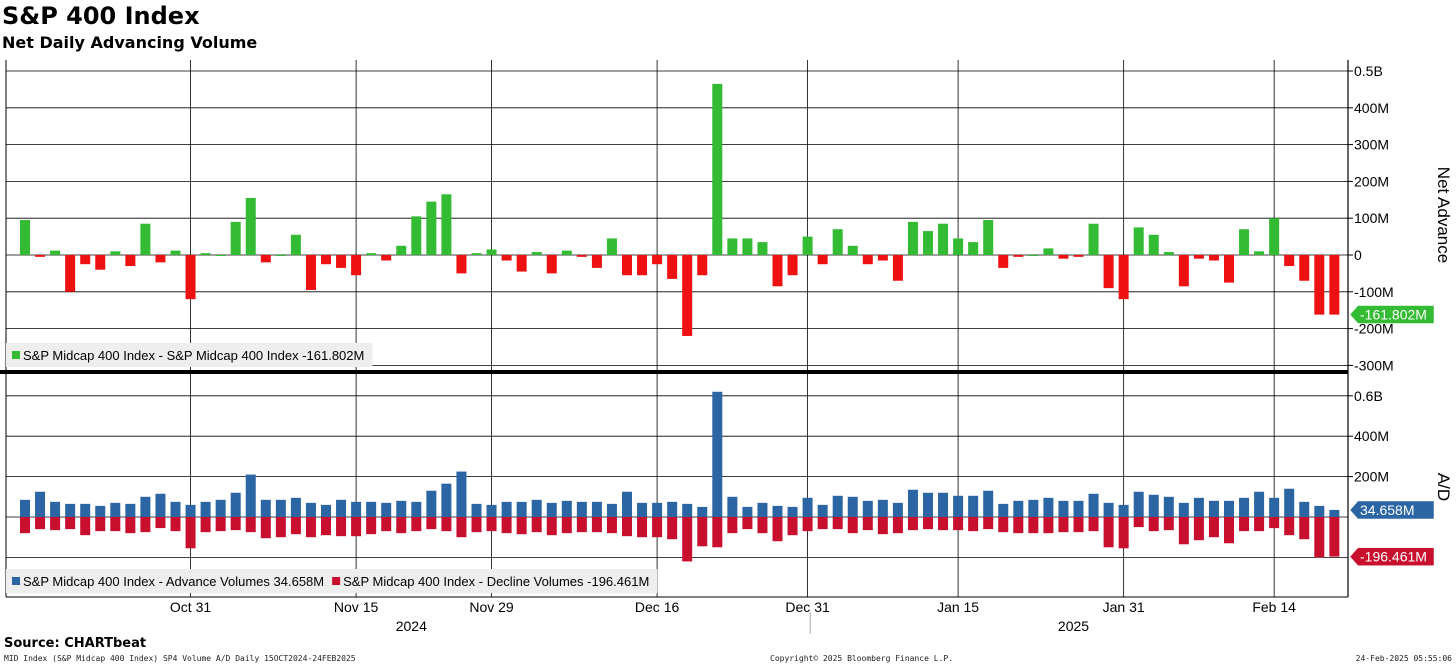 The width and height of the screenshot is (1456, 665). Describe the element at coordinates (1443, 215) in the screenshot. I see `y-axis-title-top: Net Advance` at that location.